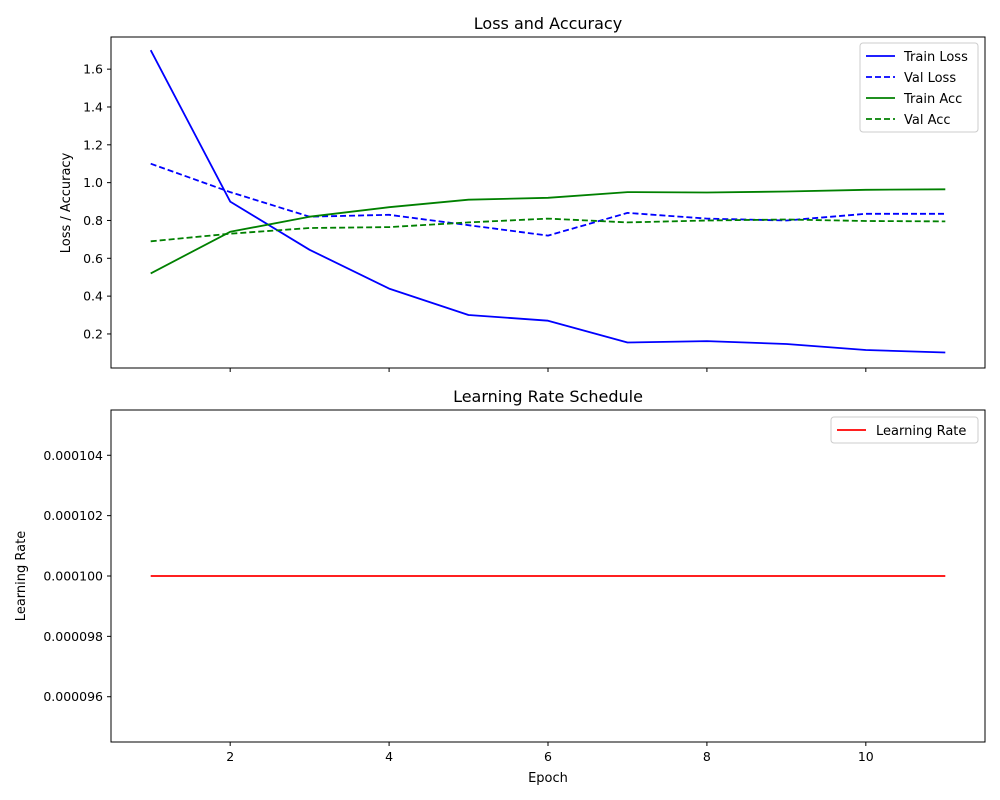  What do you see at coordinates (548, 23) in the screenshot?
I see `loss-accuracy-title: Loss and Accuracy` at bounding box center [548, 23].